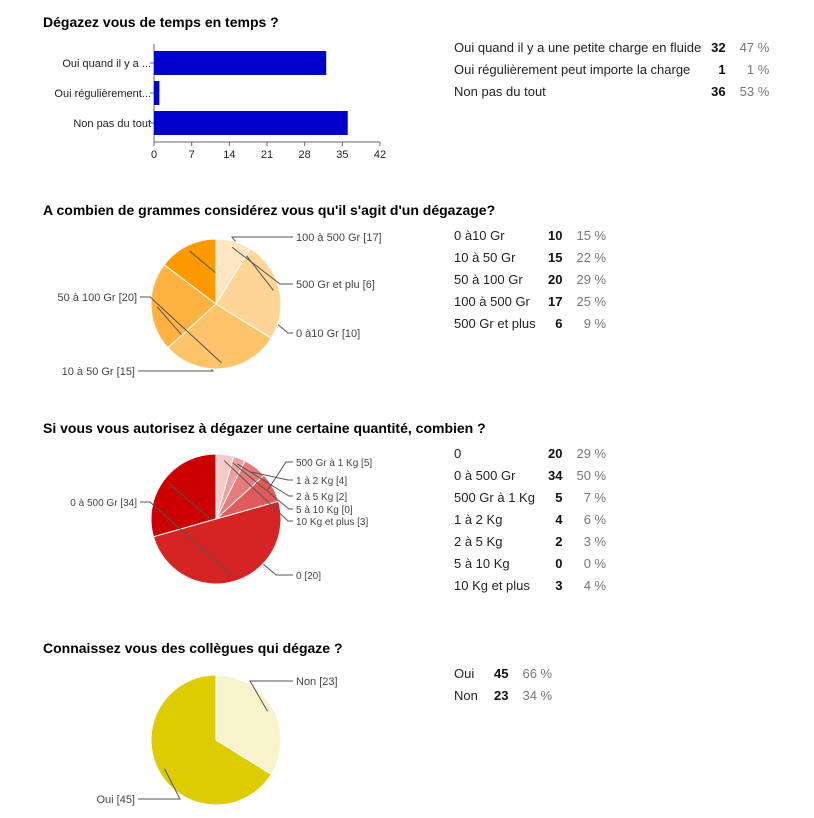 The width and height of the screenshot is (814, 818). What do you see at coordinates (530, 235) in the screenshot?
I see `table-row: 0 à10 Gr 10 15 %` at bounding box center [530, 235].